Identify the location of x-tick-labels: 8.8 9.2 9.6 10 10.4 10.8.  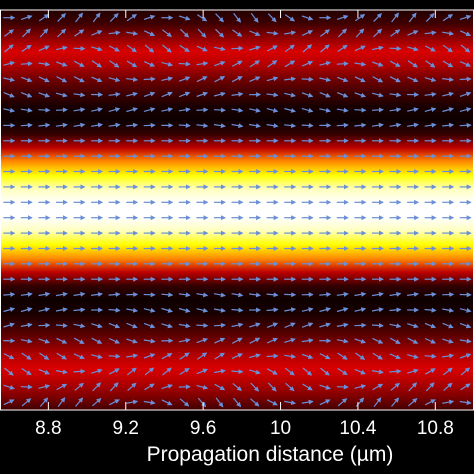
(244, 428).